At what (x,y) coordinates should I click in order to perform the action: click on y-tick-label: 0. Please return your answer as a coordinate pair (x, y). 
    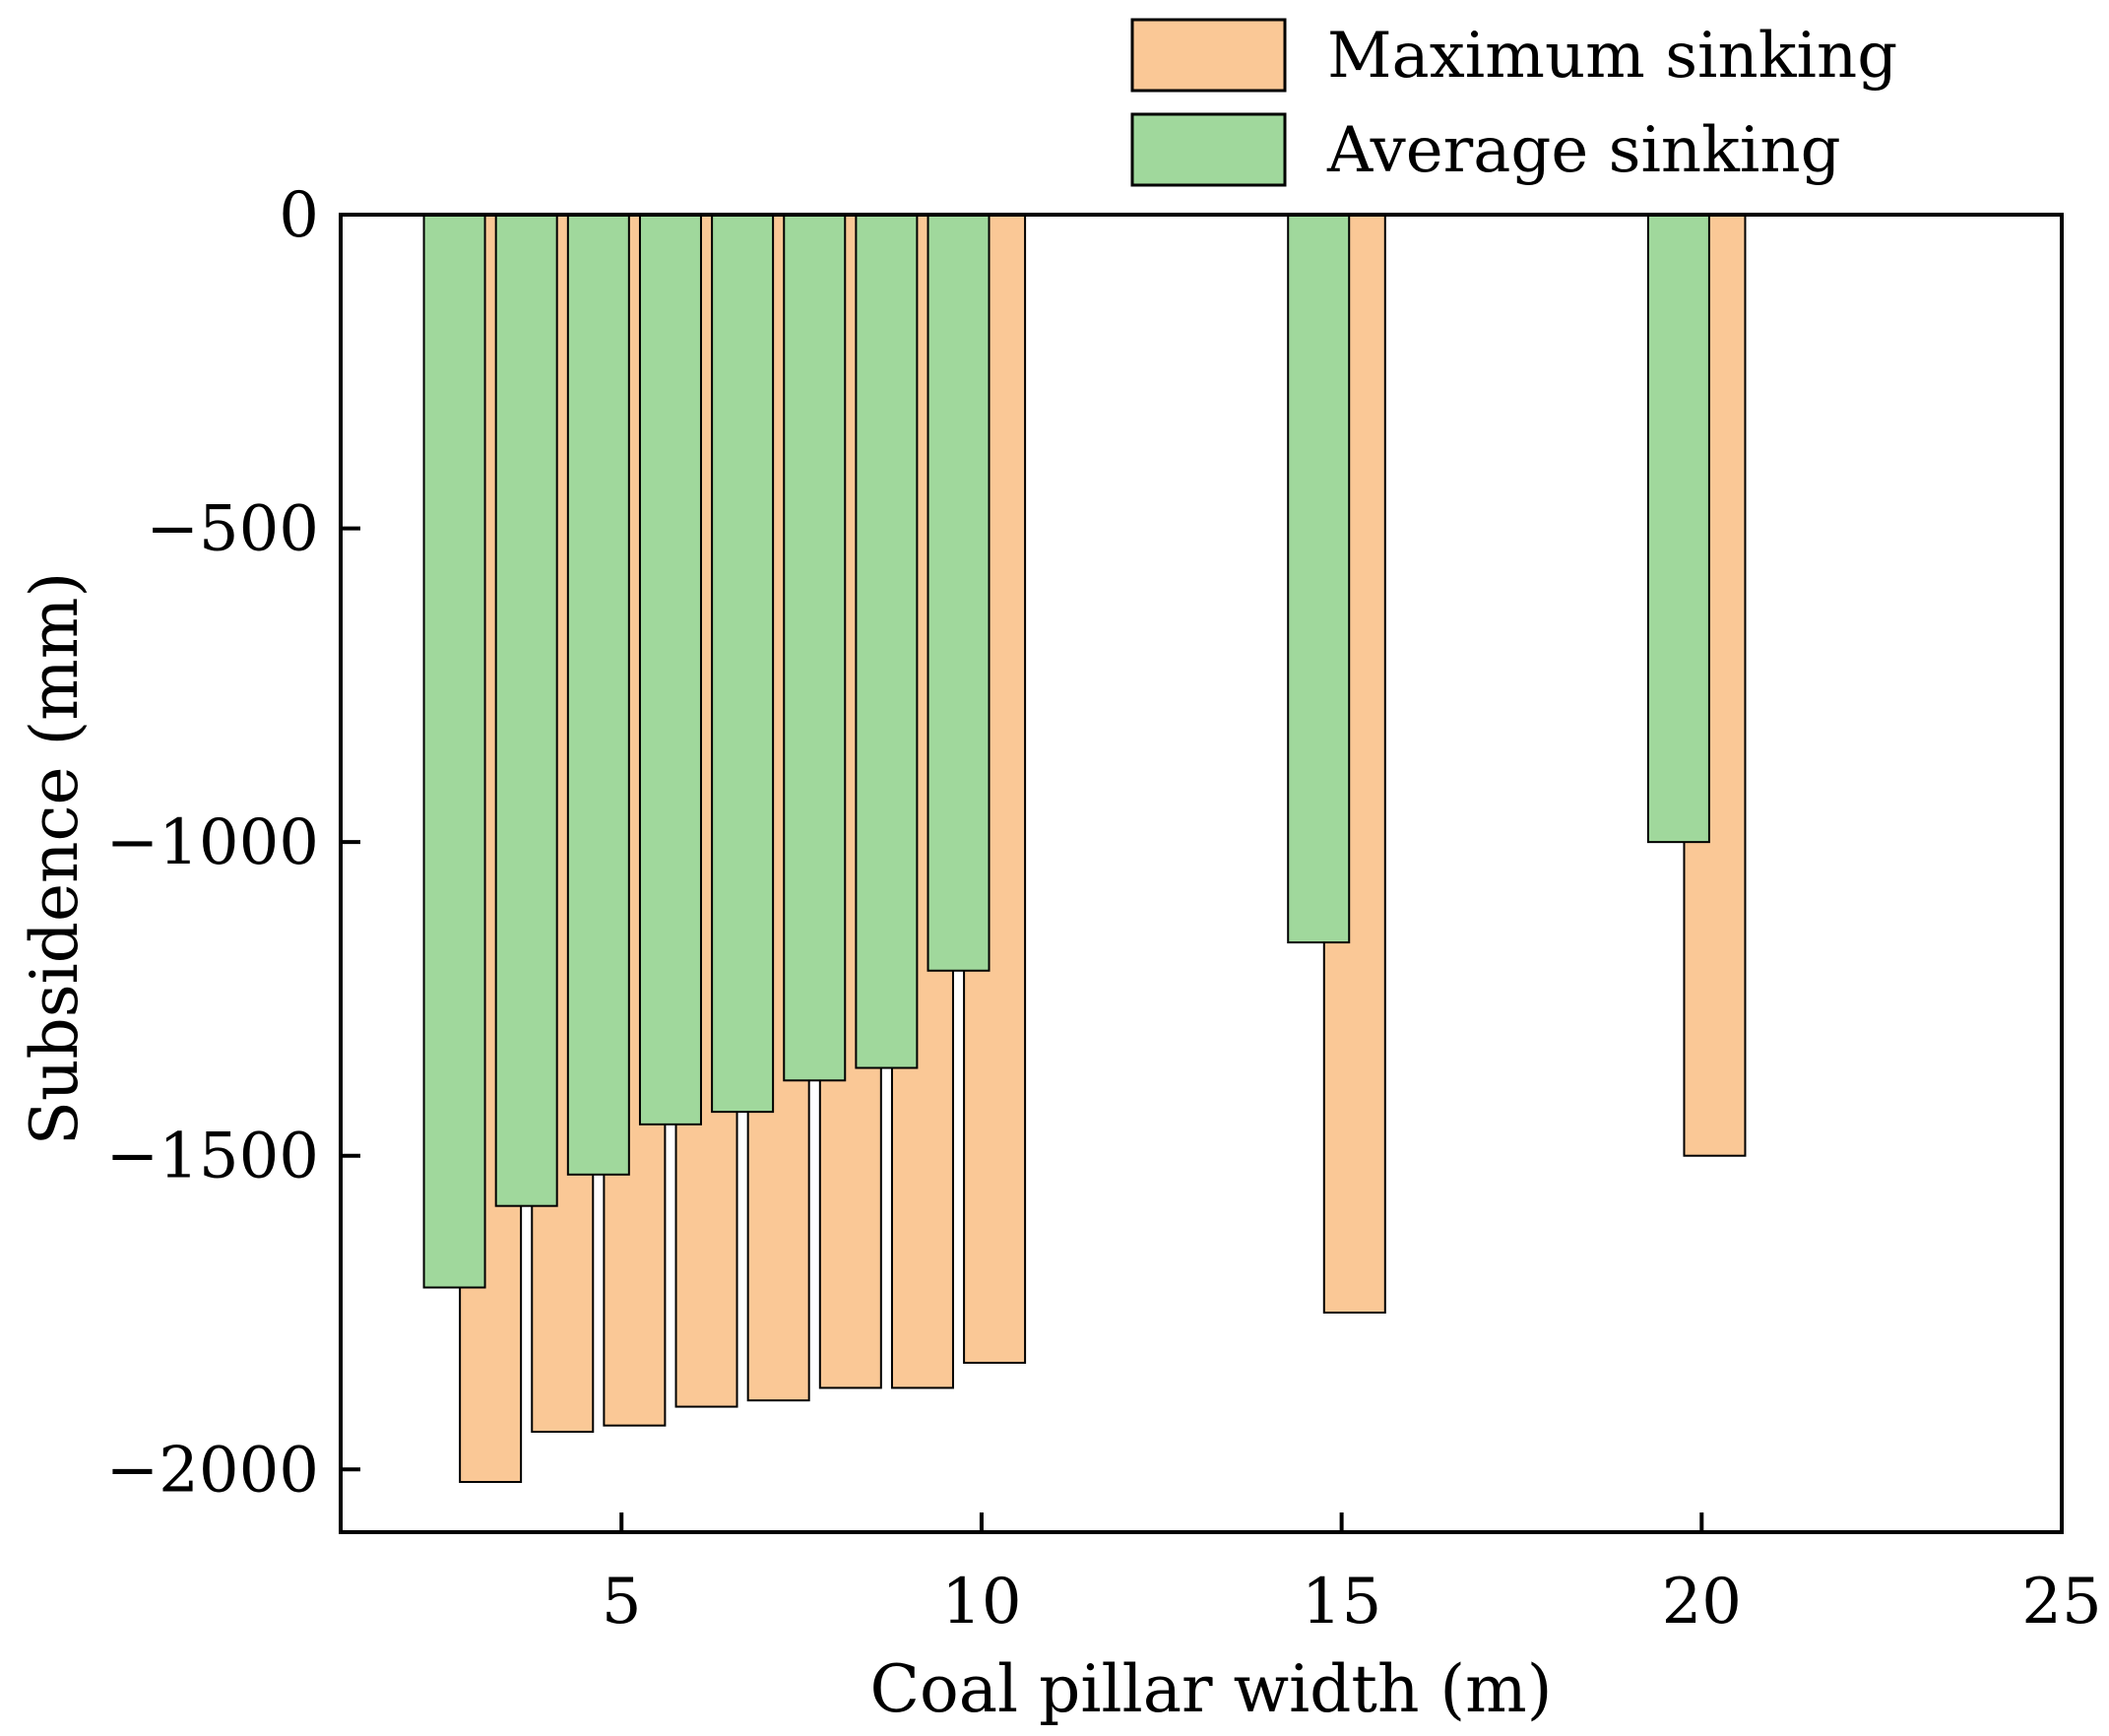
    Looking at the image, I should click on (299, 216).